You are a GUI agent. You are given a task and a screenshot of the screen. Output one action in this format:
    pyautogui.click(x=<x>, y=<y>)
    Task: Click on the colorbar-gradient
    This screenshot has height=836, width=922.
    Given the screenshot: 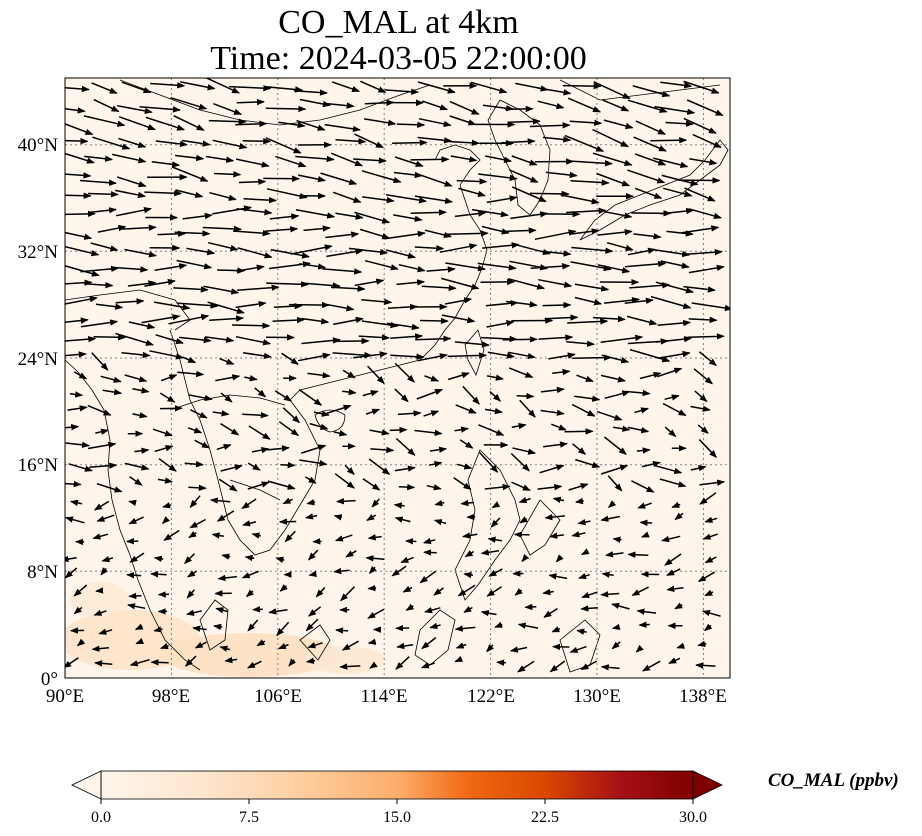 What is the action you would take?
    pyautogui.click(x=397, y=785)
    